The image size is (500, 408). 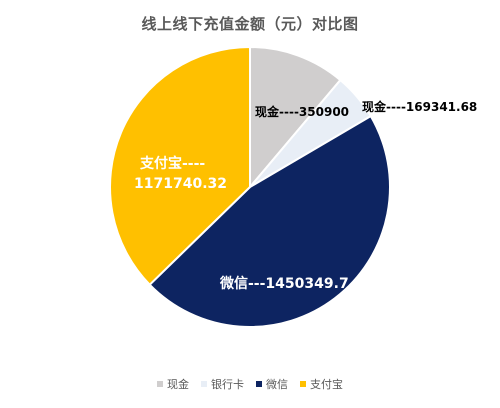 What do you see at coordinates (227, 384) in the screenshot?
I see `legend-label: 银行卡` at bounding box center [227, 384].